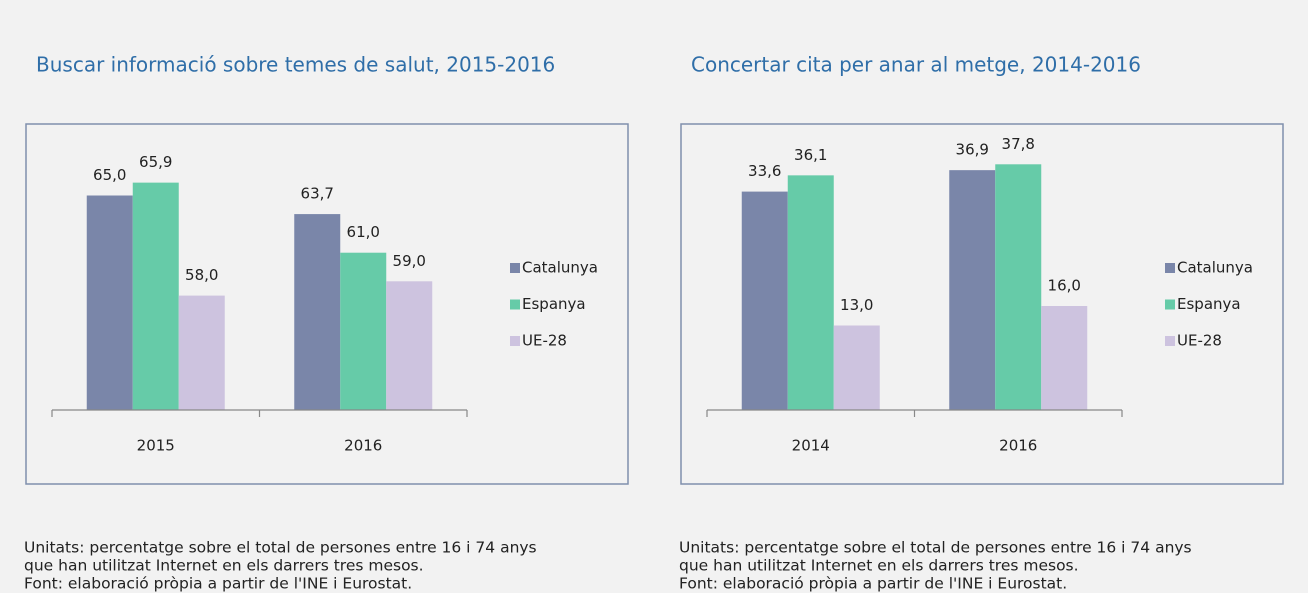  I want to click on value-label: 37,8, so click(1018, 144).